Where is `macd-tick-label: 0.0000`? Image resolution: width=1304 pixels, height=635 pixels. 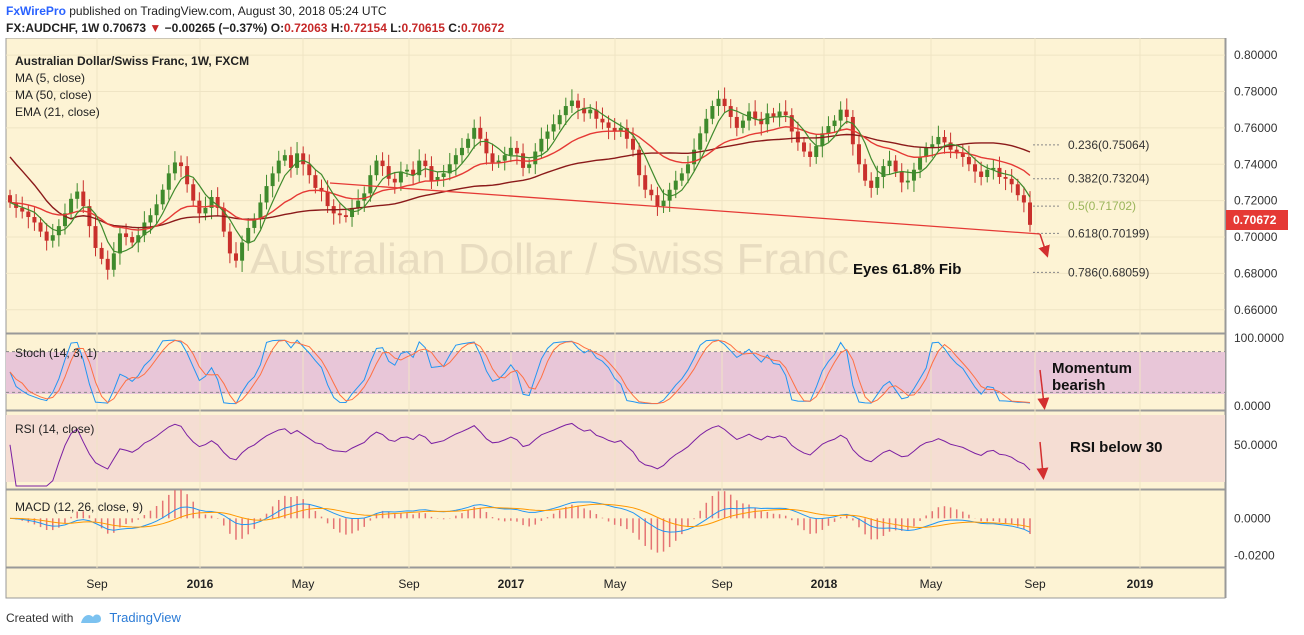 macd-tick-label: 0.0000 is located at coordinates (1252, 518).